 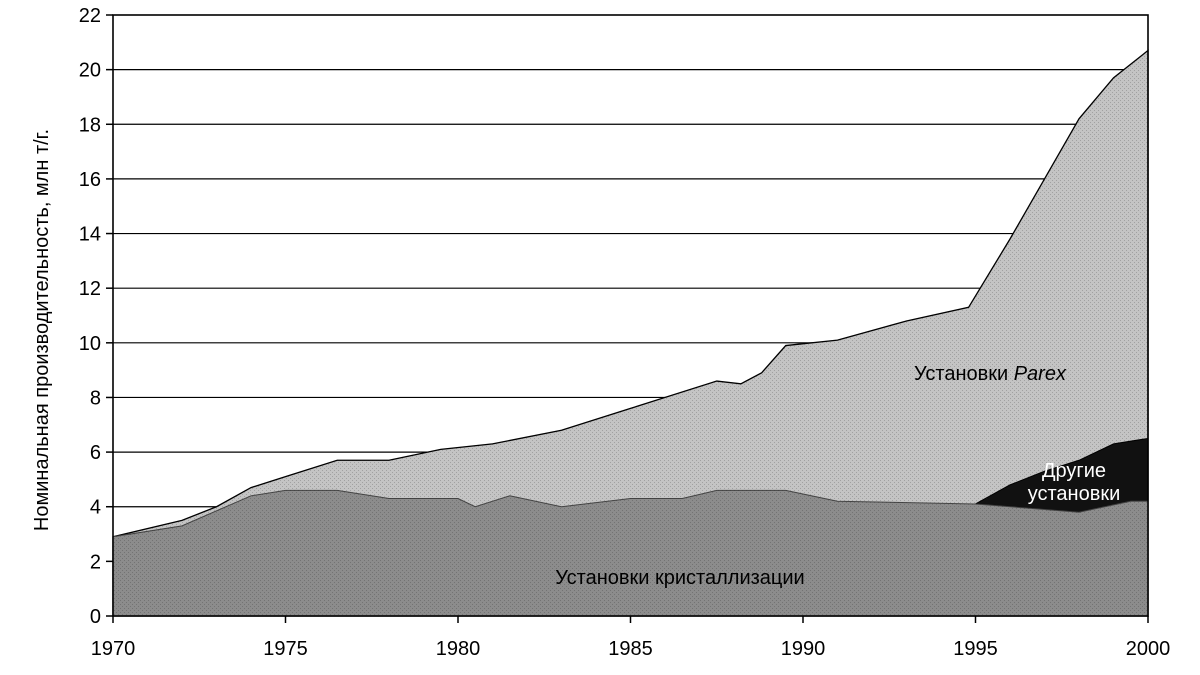 What do you see at coordinates (679, 578) in the screenshot?
I see `series-label-crystallization: Установки кристаллизации` at bounding box center [679, 578].